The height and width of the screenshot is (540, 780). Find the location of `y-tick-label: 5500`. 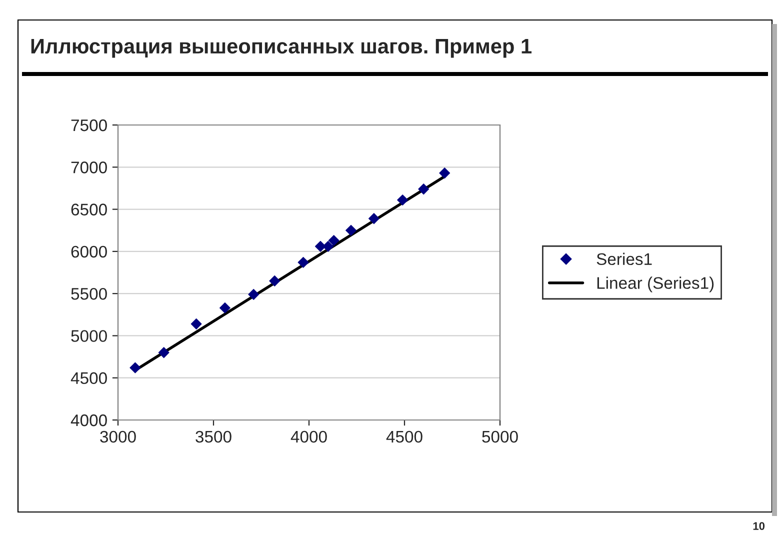

y-tick-label: 5500 is located at coordinates (89, 294).